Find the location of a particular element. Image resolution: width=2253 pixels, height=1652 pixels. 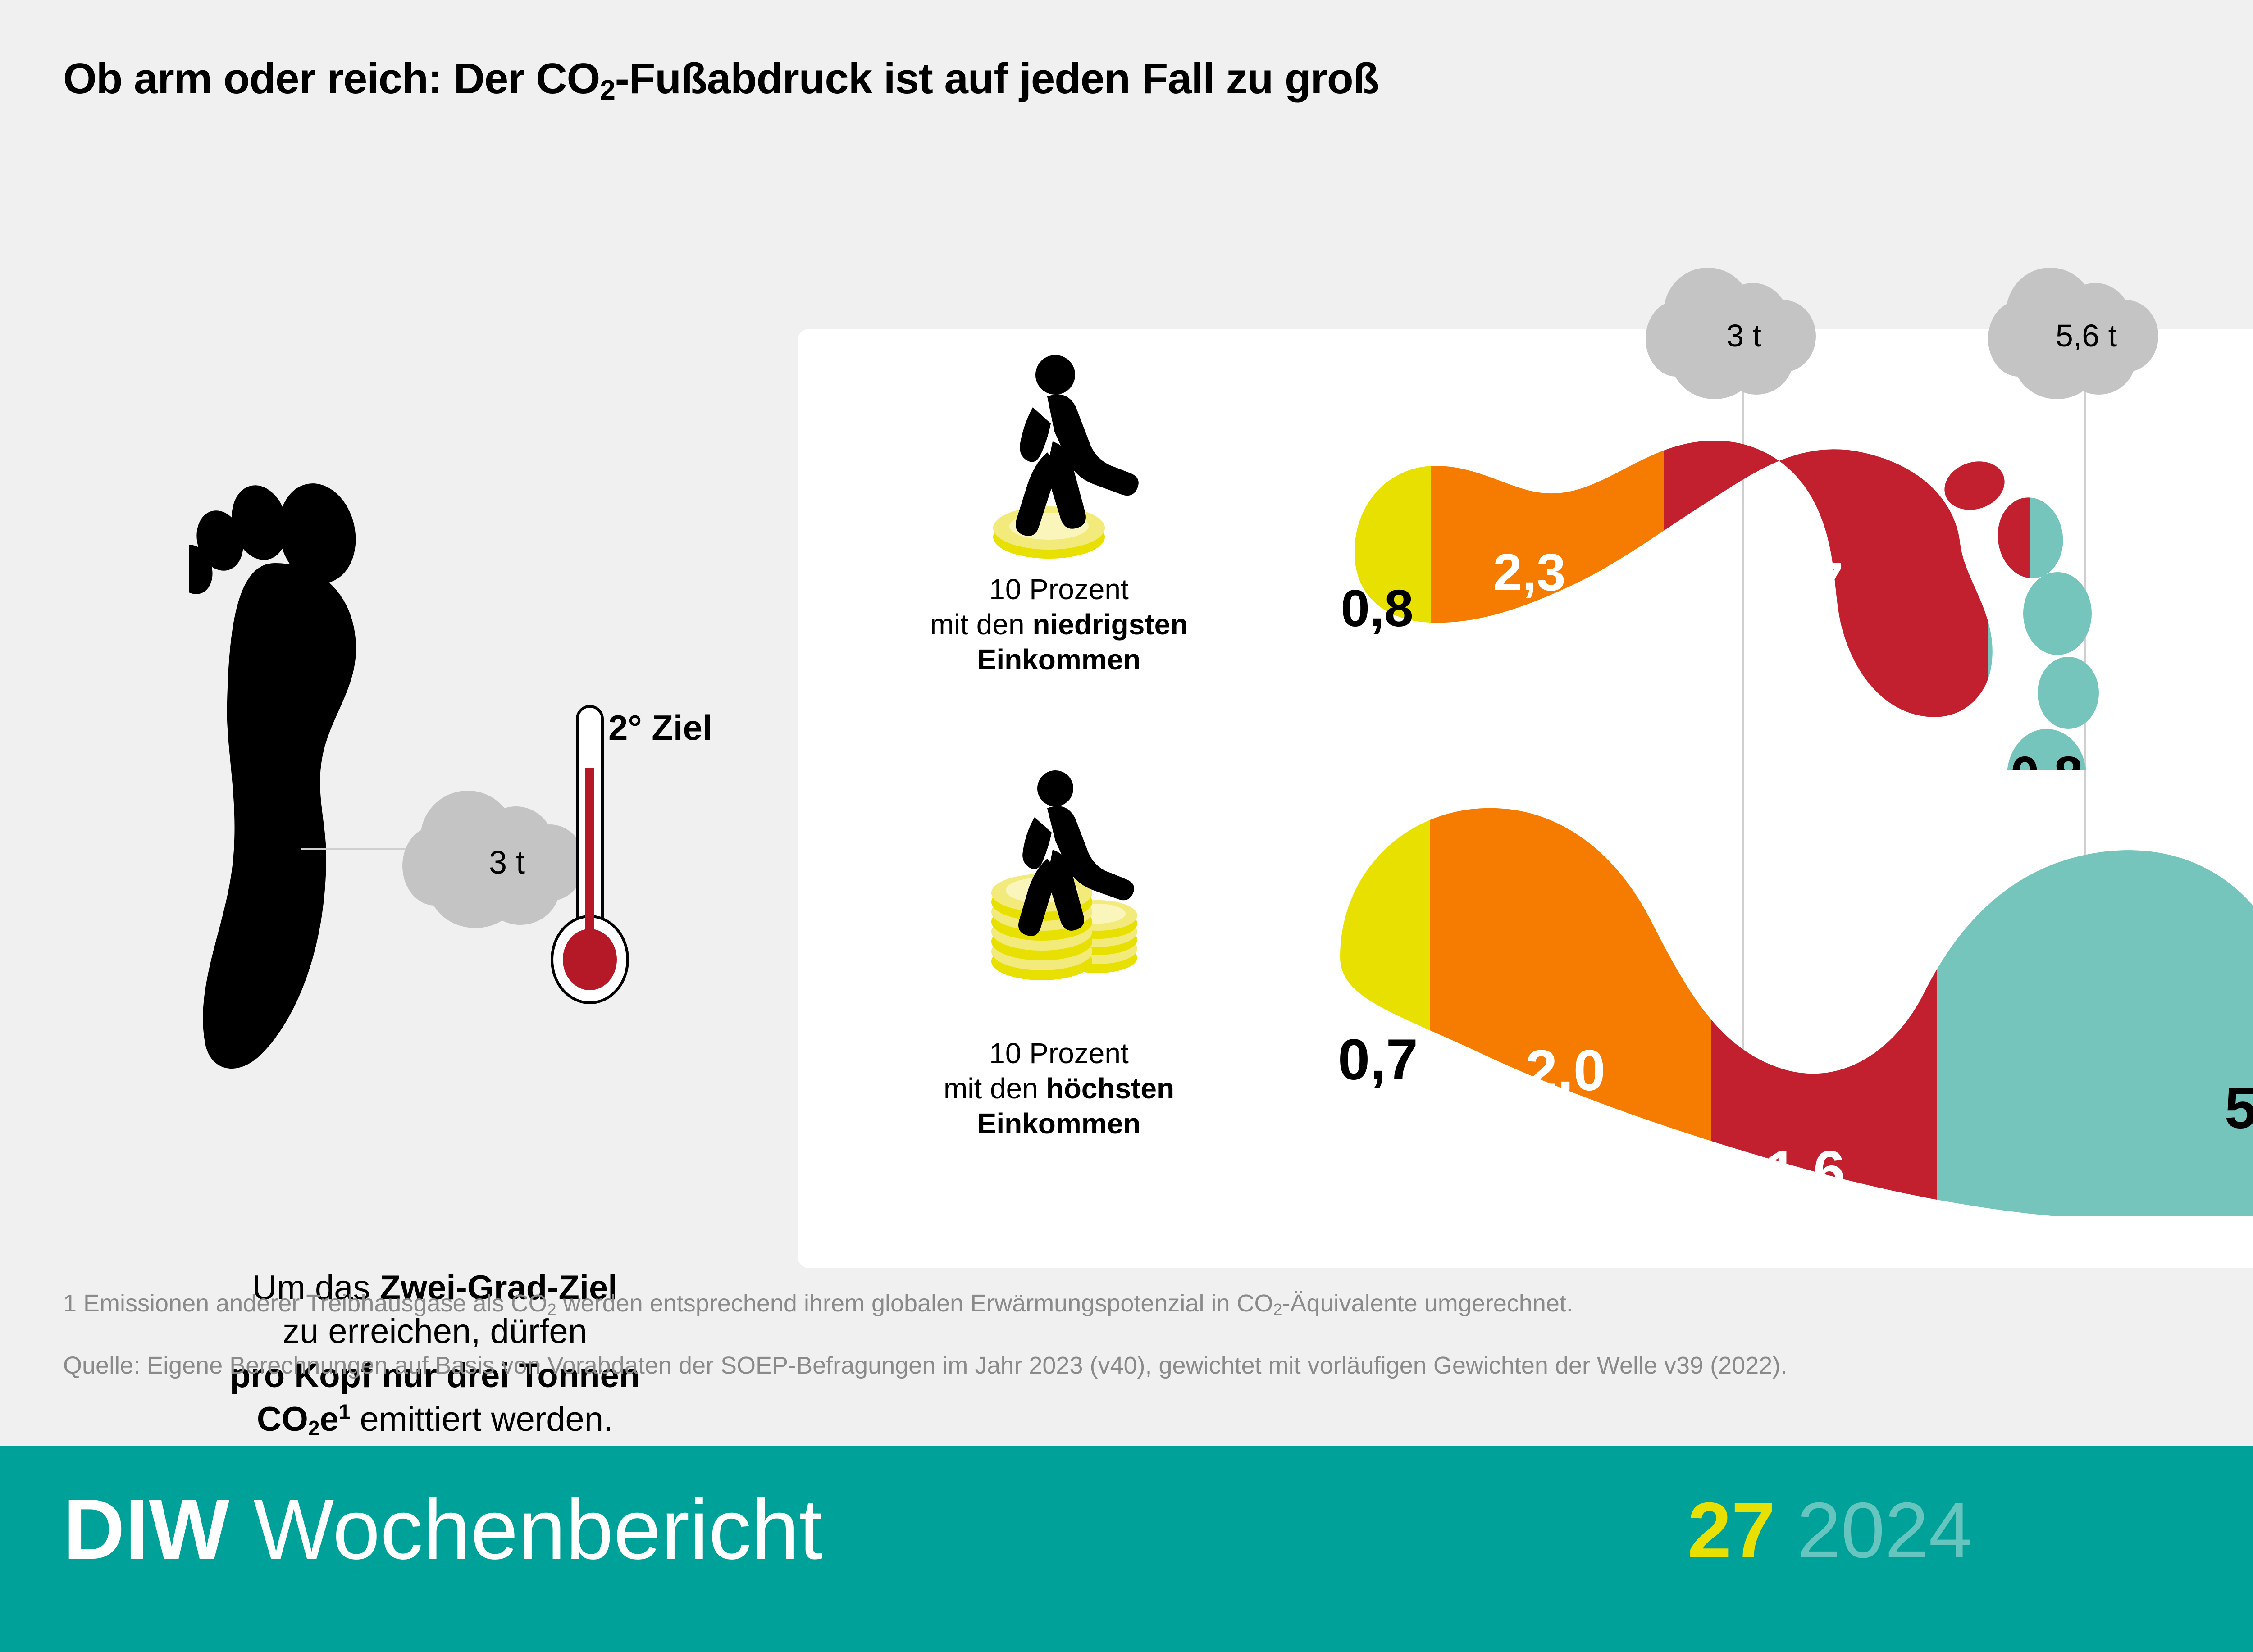

guide-line-3t is located at coordinates (1743, 734).